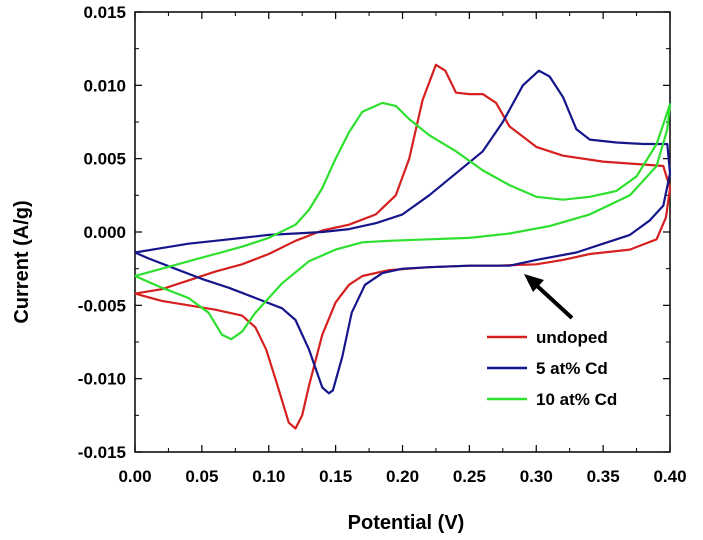 This screenshot has width=703, height=540. Describe the element at coordinates (104, 232) in the screenshot. I see `y-tick-label: 0.000` at that location.